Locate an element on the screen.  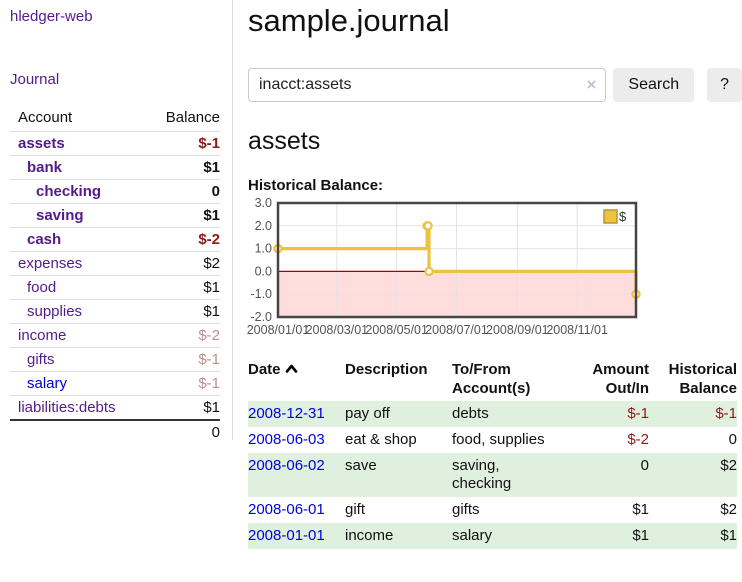
account-row: food $1 is located at coordinates (115, 288).